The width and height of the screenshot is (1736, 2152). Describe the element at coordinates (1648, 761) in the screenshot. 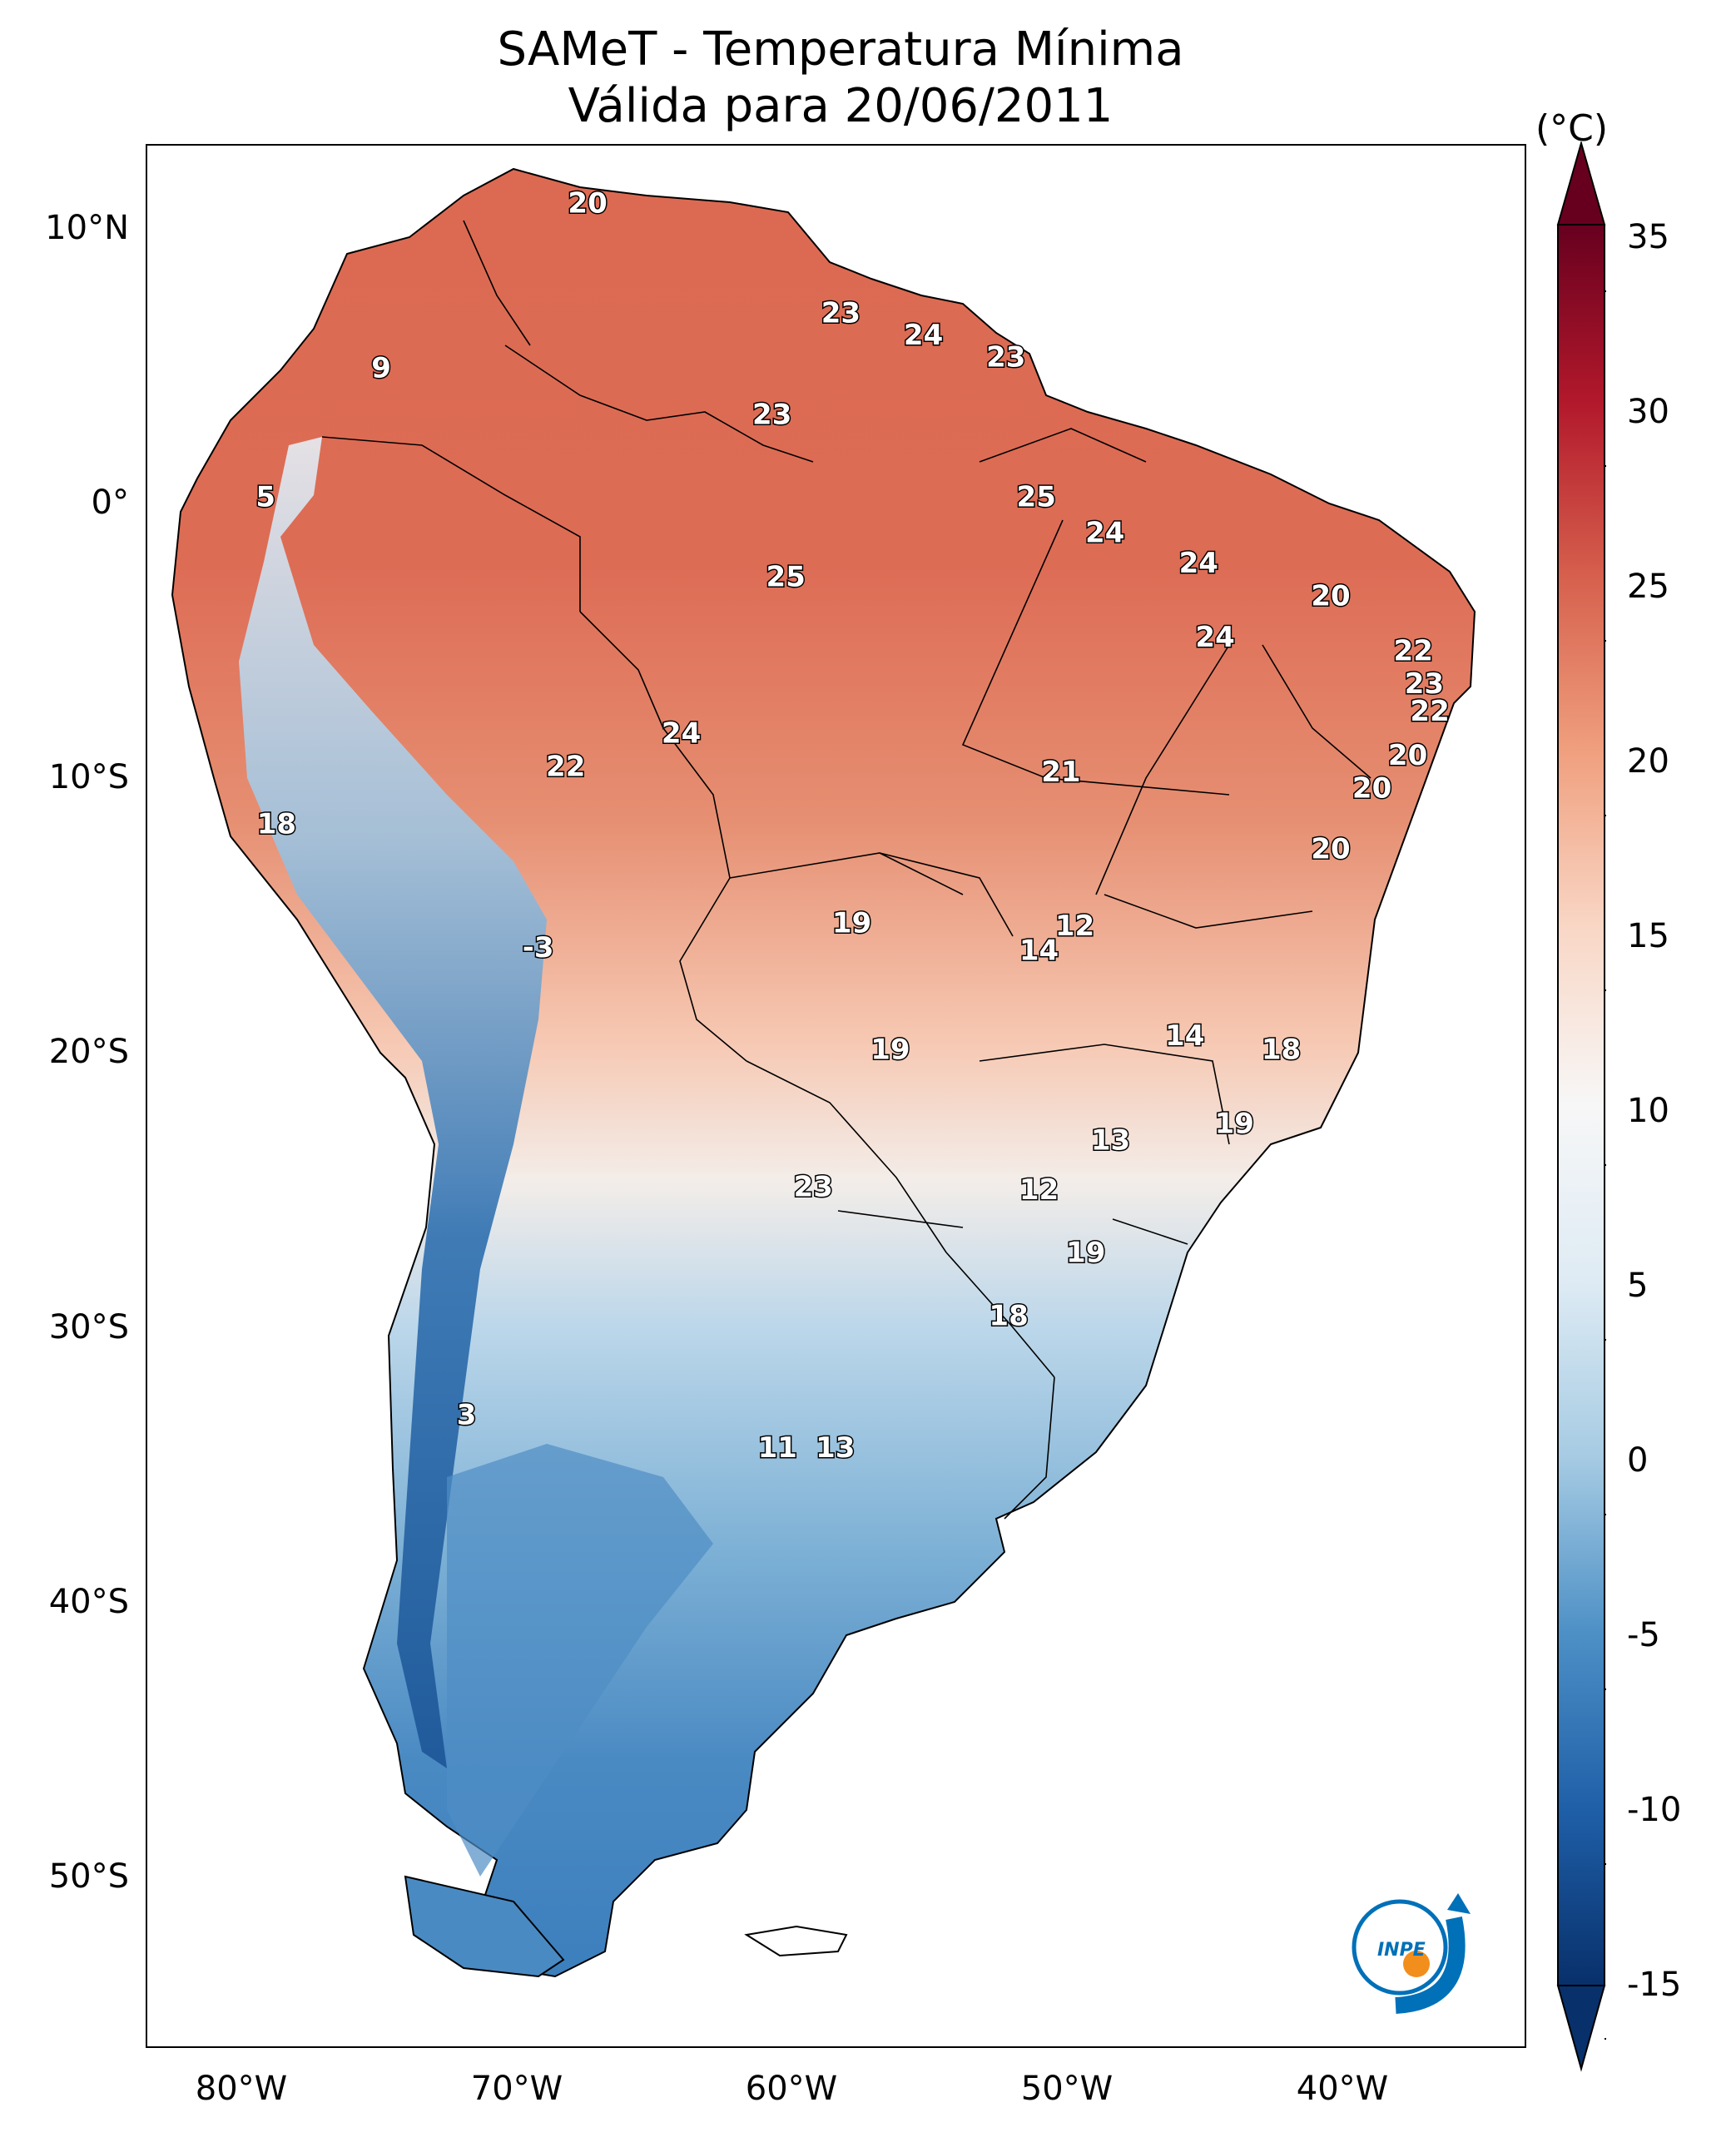

I see `colorbar-tick-20: 20` at that location.